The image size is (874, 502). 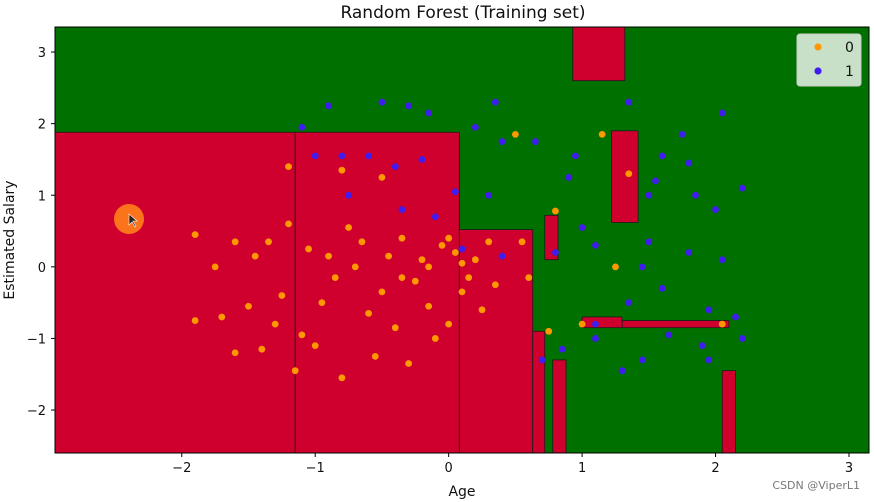 What do you see at coordinates (42, 125) in the screenshot?
I see `y-tick-label: 2` at bounding box center [42, 125].